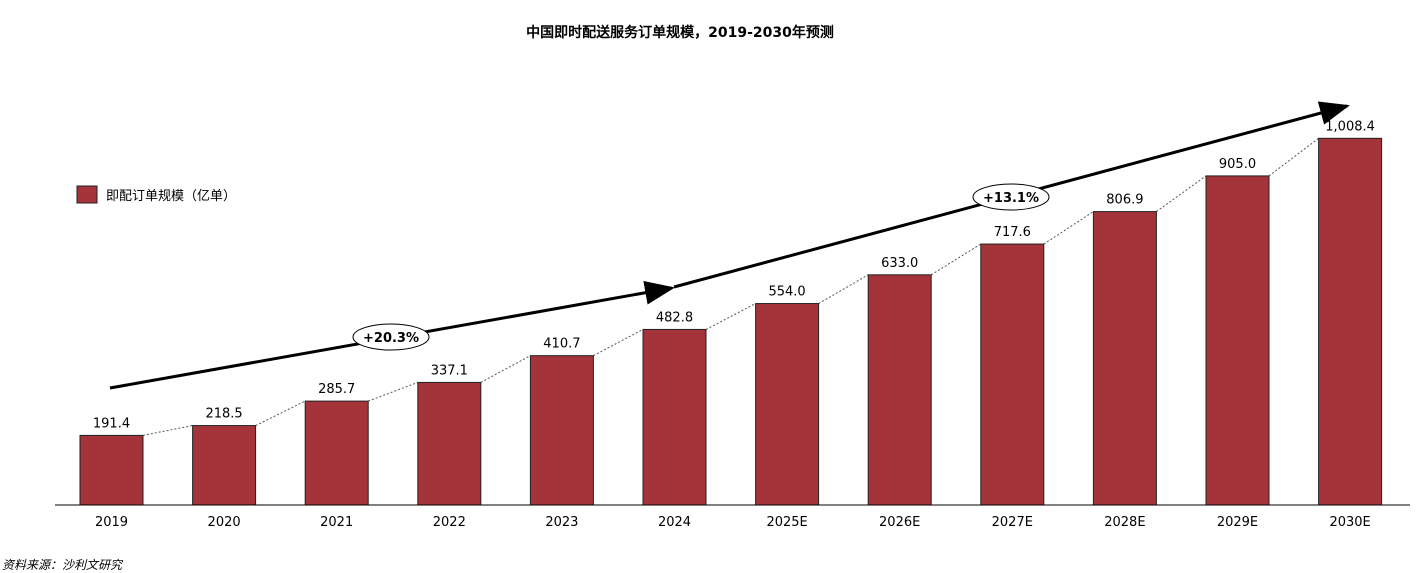 This screenshot has height=573, width=1420. Describe the element at coordinates (224, 465) in the screenshot. I see `bar-2020` at that location.